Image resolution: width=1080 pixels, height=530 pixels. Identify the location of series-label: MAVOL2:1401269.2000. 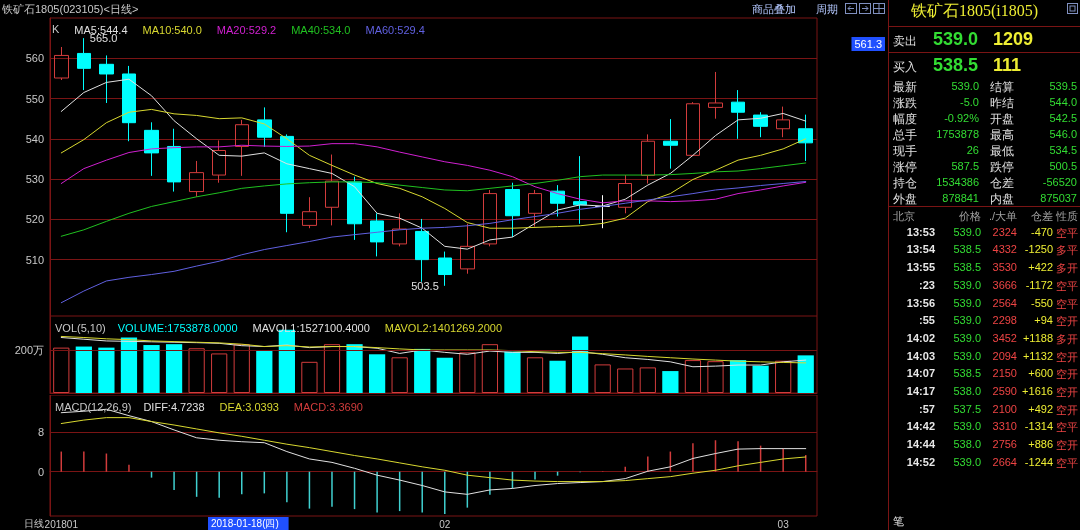
(443, 328).